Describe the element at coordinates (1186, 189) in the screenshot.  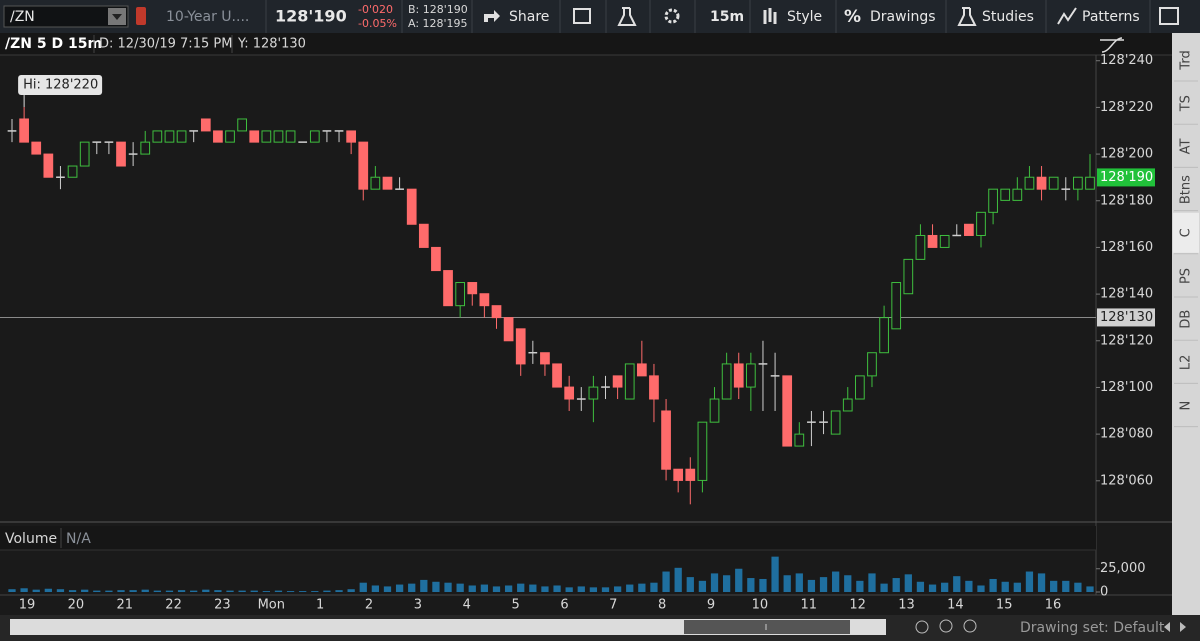
I see `sidebar-tab: Btns` at that location.